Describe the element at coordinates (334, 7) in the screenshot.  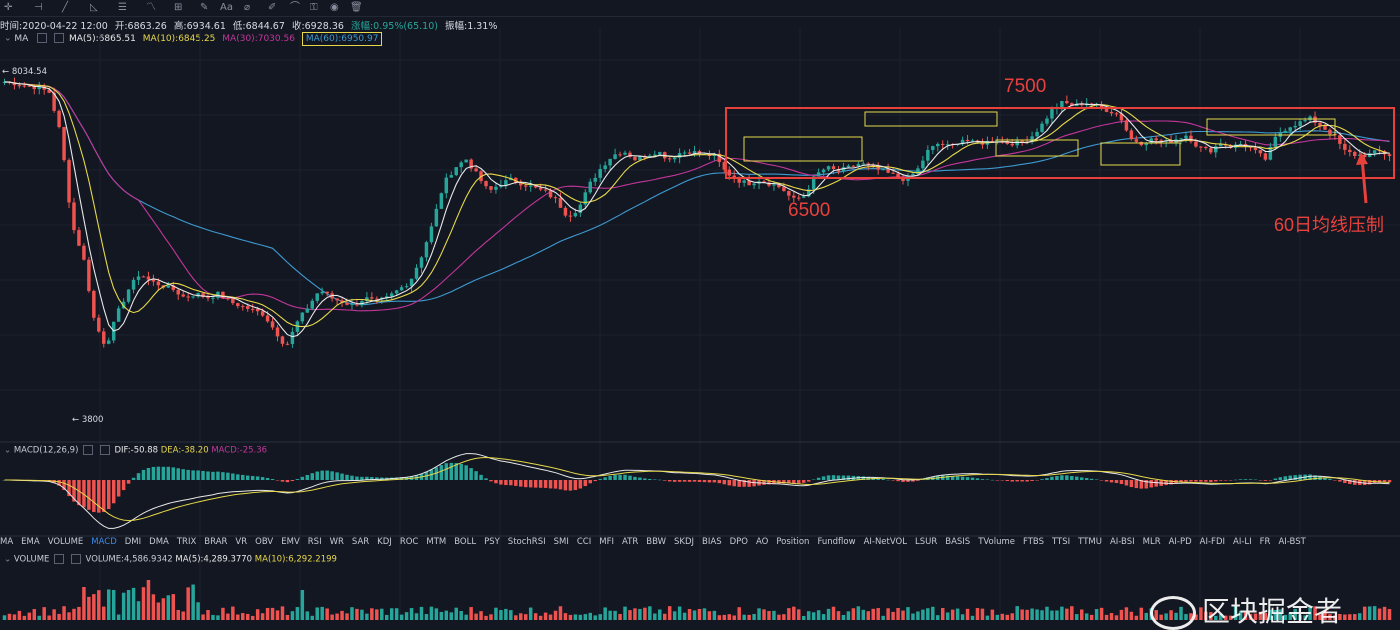
I see `eye-tool-icon: ◉` at that location.